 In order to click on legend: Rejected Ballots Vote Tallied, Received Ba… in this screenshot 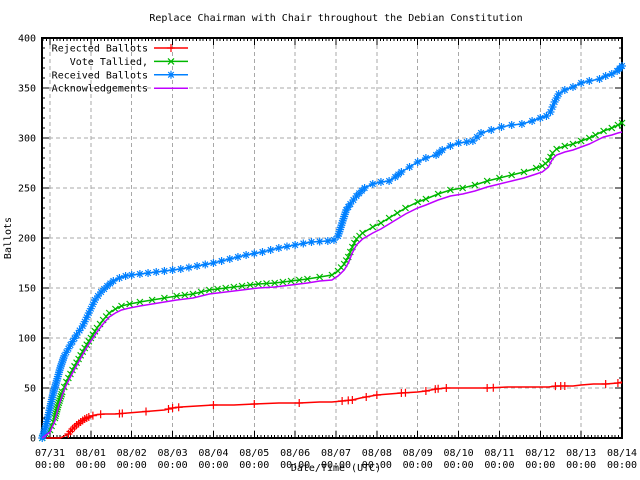, I will do `click(120, 69)`.